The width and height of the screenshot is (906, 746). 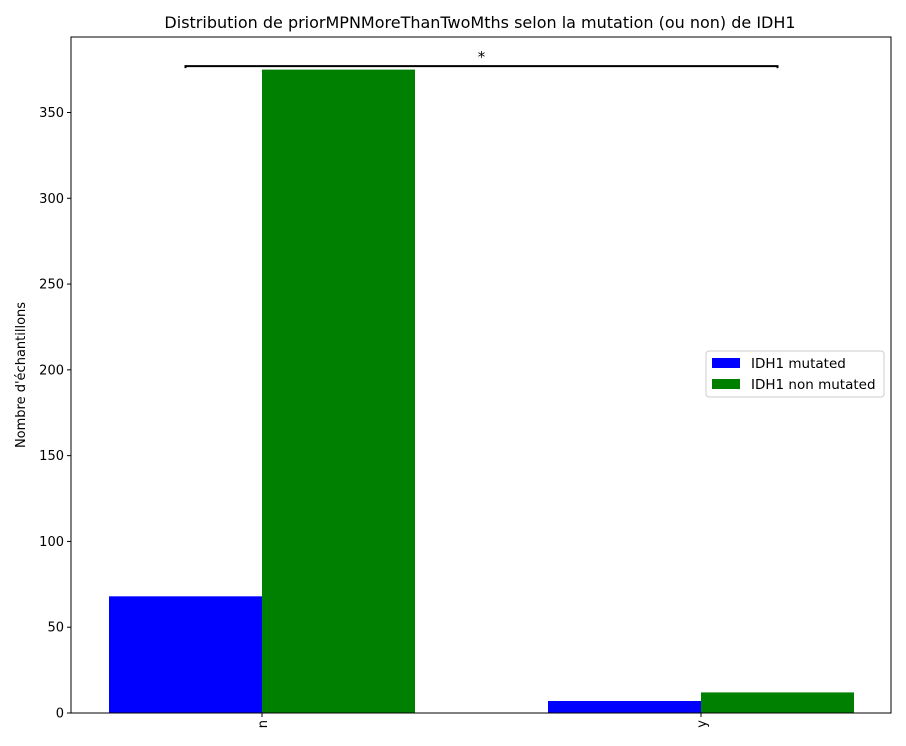 What do you see at coordinates (60, 714) in the screenshot?
I see `y-tick-label: 0` at bounding box center [60, 714].